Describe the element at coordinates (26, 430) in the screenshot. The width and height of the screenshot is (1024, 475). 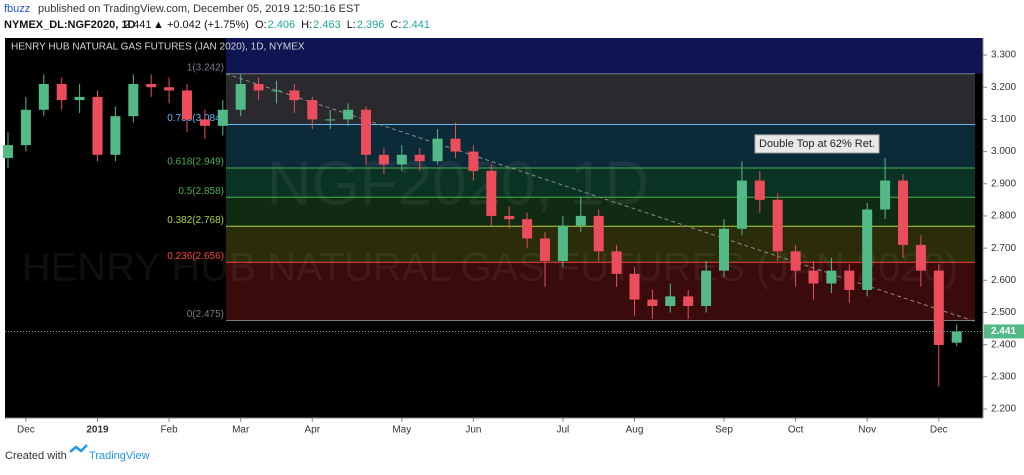
I see `x-tick-label: Dec` at that location.